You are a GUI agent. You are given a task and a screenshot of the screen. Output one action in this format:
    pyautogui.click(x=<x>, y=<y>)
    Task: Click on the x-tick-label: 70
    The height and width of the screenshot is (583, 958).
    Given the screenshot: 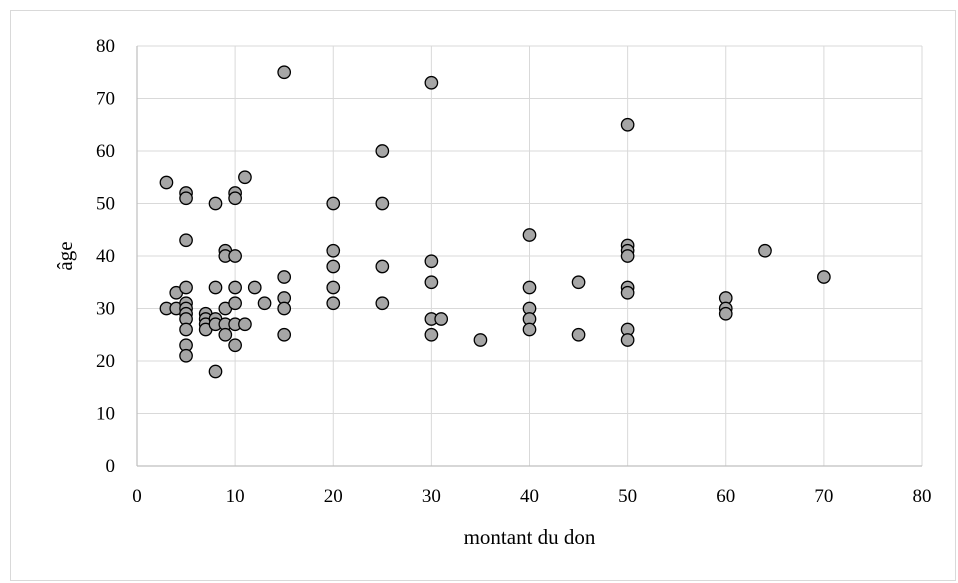 What is the action you would take?
    pyautogui.click(x=823, y=496)
    